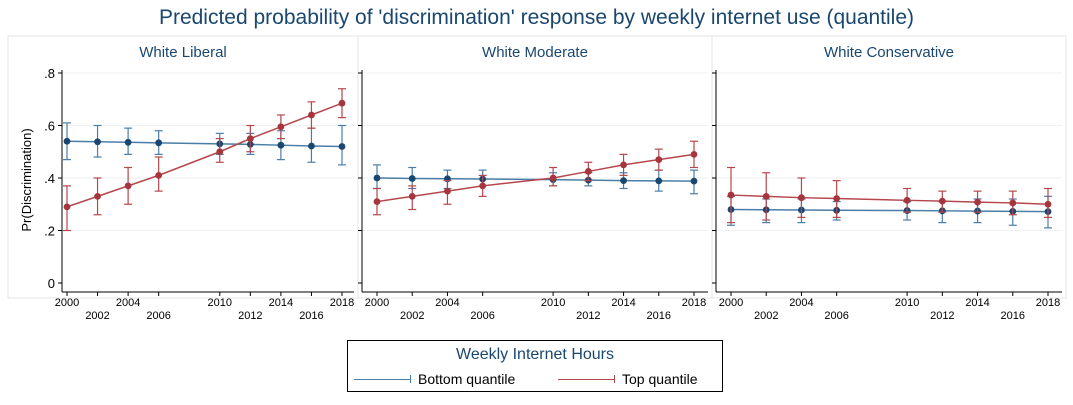 This screenshot has height=405, width=1073. Describe the element at coordinates (382, 379) in the screenshot. I see `legend-swatch-bottom-quantile` at that location.